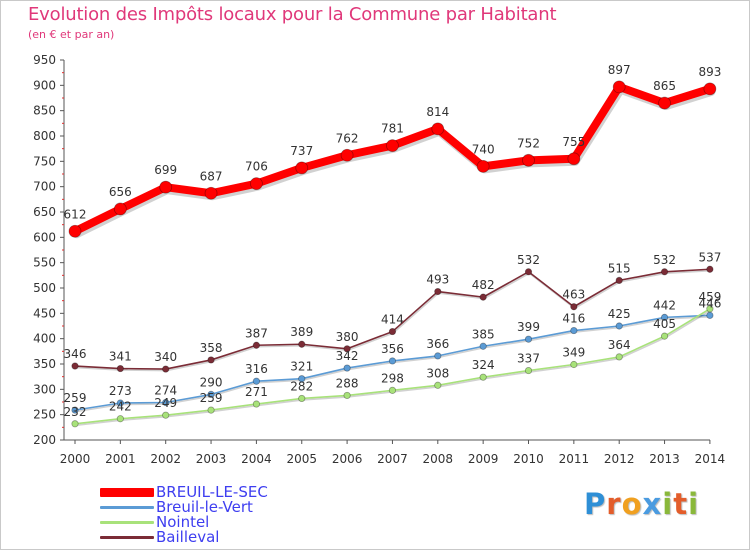 This screenshot has width=750, height=550. I want to click on data-label-nointel: 288, so click(347, 383).